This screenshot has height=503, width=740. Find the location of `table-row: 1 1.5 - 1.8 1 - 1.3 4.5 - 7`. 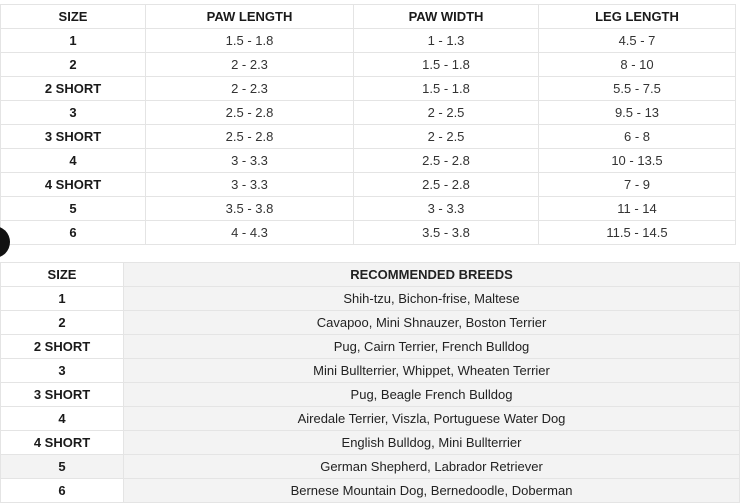

table-row: 1 1.5 - 1.8 1 - 1.3 4.5 - 7 is located at coordinates (368, 40).